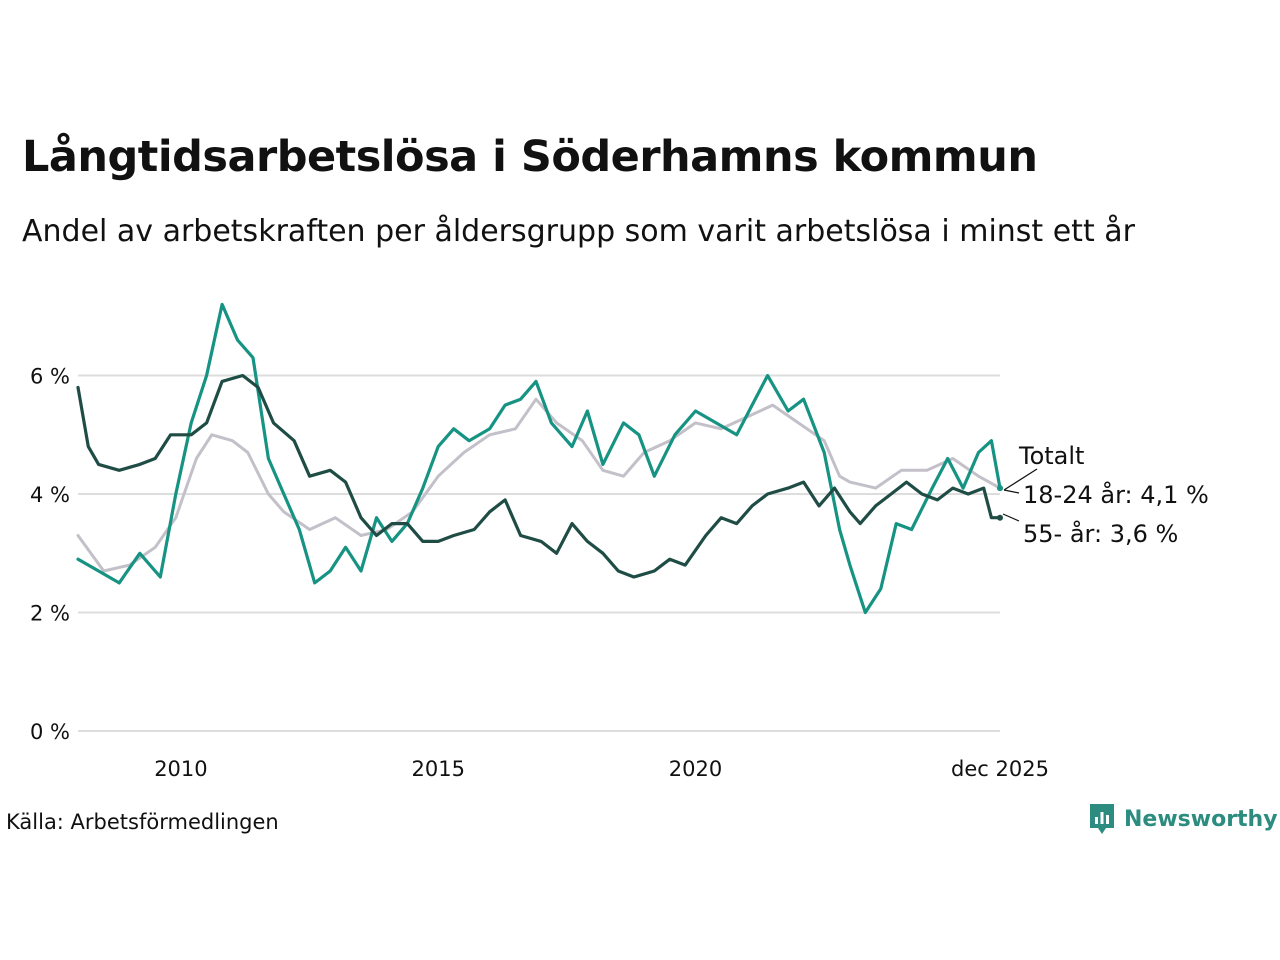 The width and height of the screenshot is (1280, 960). What do you see at coordinates (50, 732) in the screenshot?
I see `y-tick-label-0: 0 %` at bounding box center [50, 732].